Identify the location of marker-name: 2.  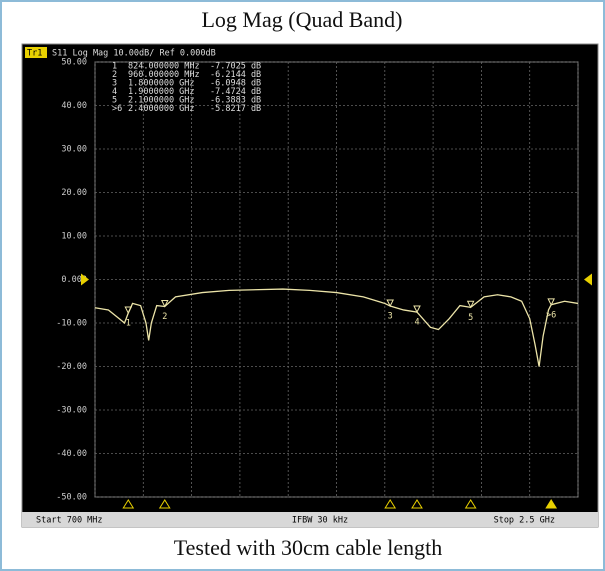
(114, 75).